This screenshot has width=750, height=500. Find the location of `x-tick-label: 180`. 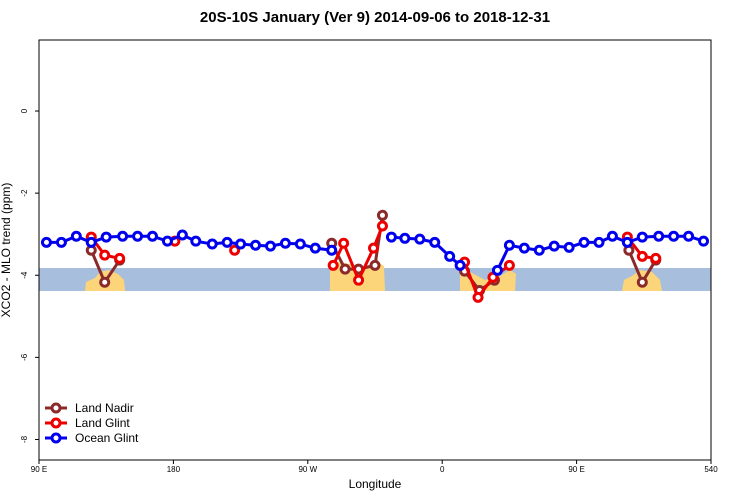

x-tick-label: 180 is located at coordinates (174, 469).